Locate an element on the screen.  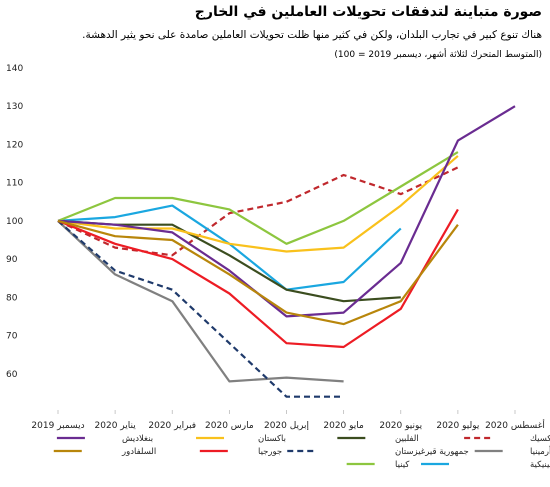
legend-label: جمهورية قيرغيزستان is located at coordinates (432, 452).